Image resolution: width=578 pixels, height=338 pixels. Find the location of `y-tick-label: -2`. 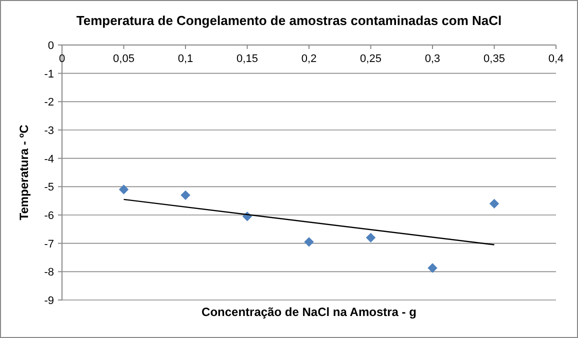

y-tick-label: -2 is located at coordinates (49, 102).